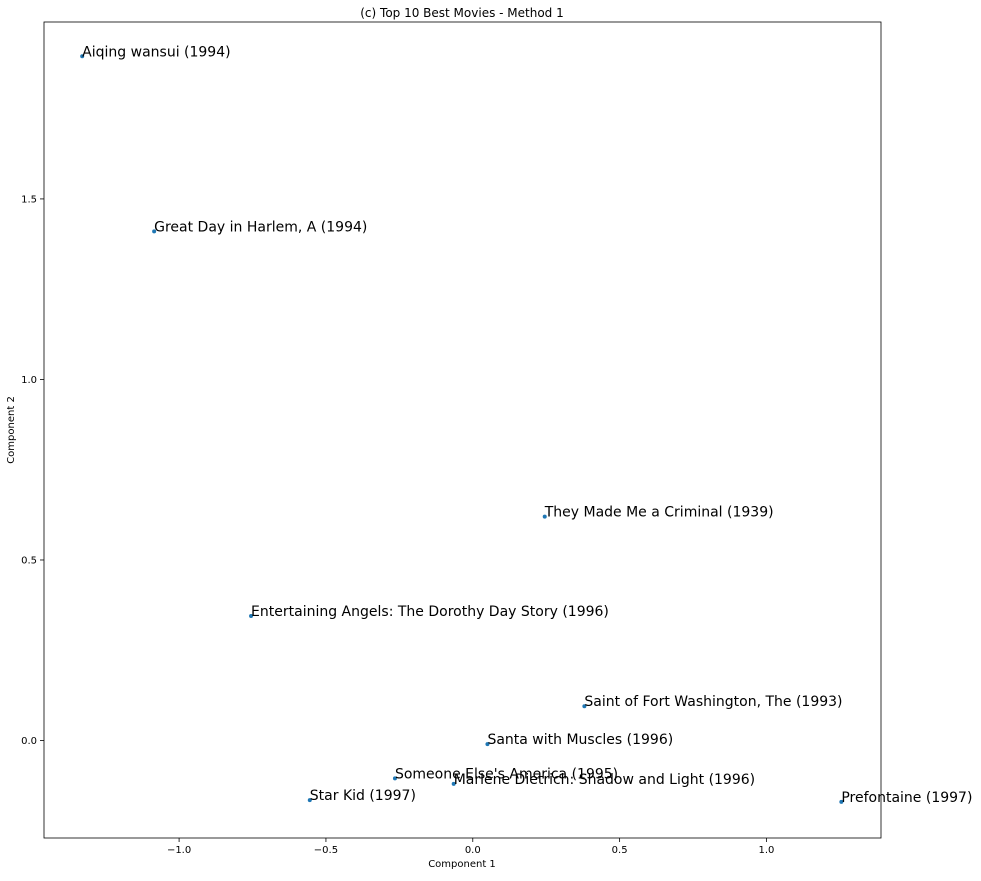 The width and height of the screenshot is (981, 881). Describe the element at coordinates (767, 850) in the screenshot. I see `x-tick-label: 1.0` at that location.